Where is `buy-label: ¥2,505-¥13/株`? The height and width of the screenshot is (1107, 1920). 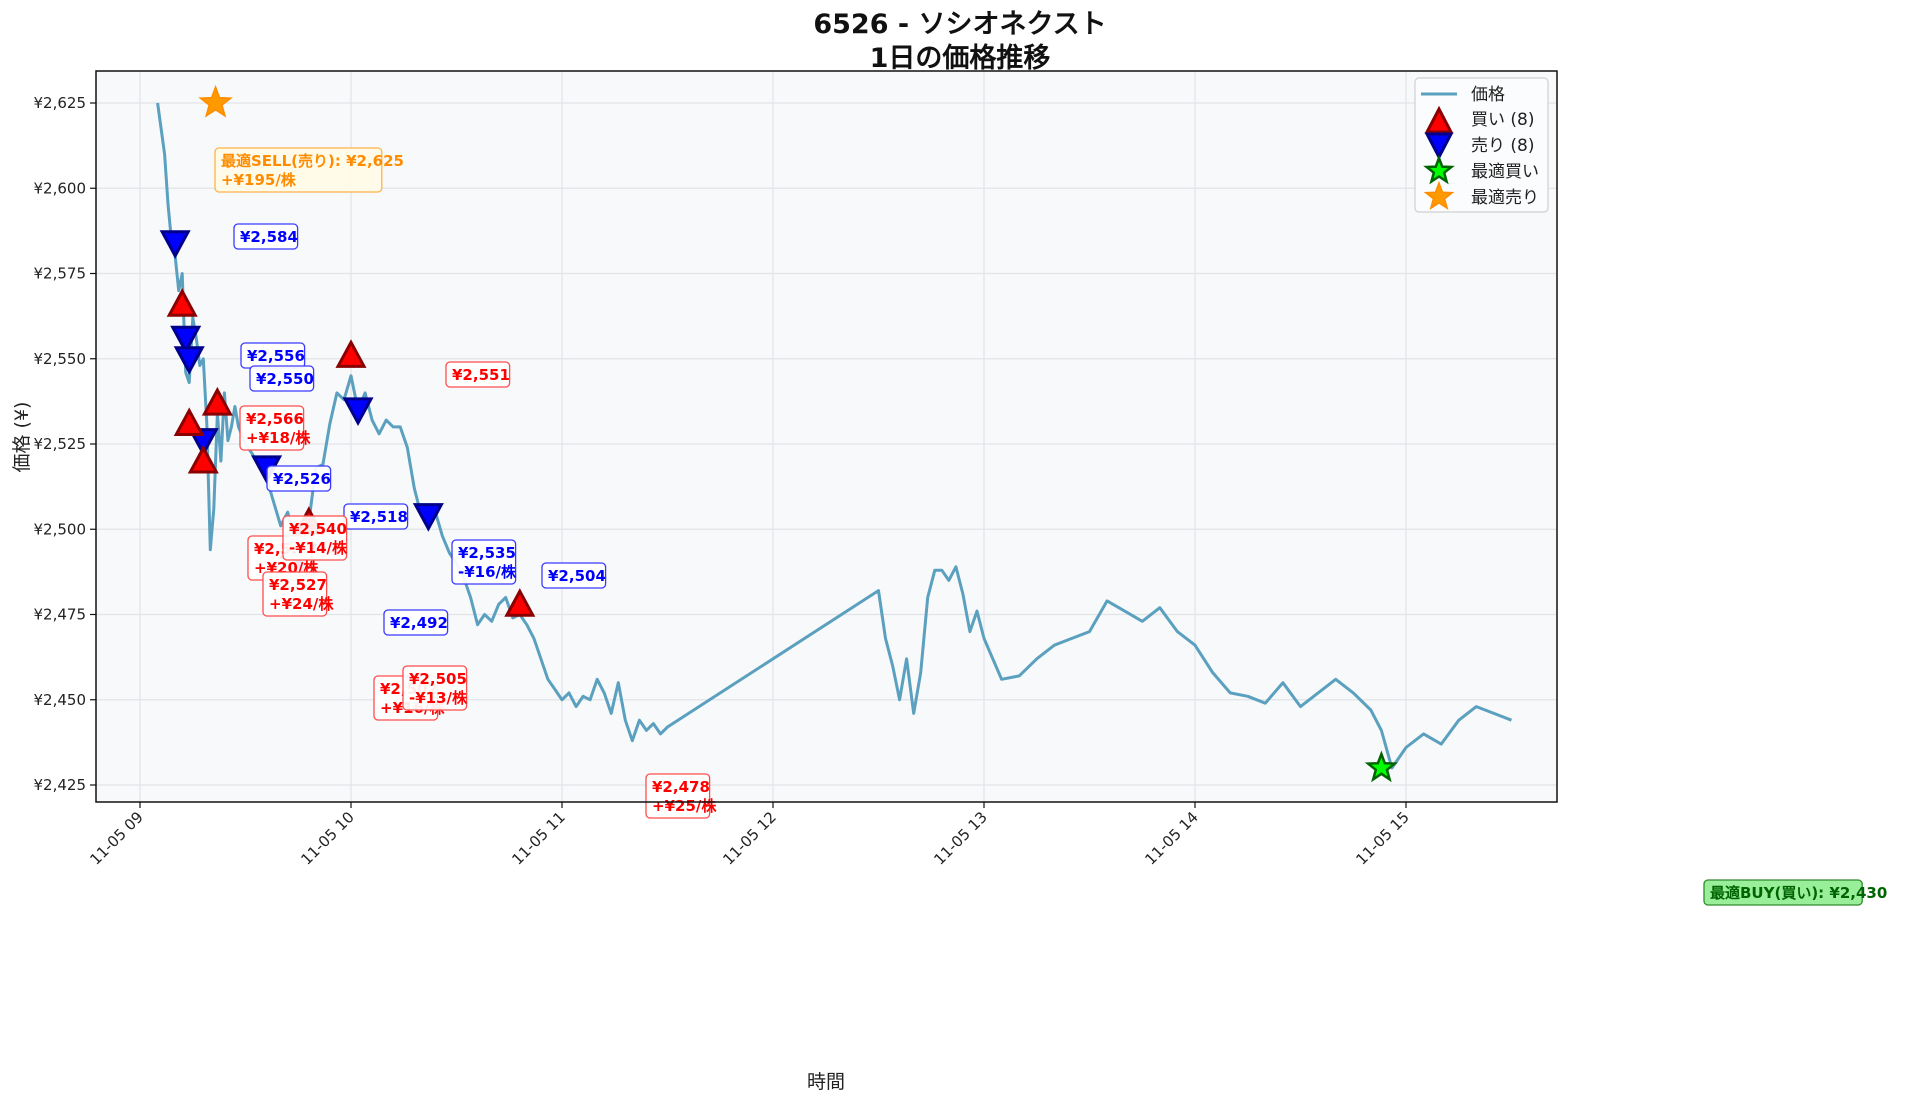
buy-label: ¥2,505-¥13/株 is located at coordinates (435, 688).